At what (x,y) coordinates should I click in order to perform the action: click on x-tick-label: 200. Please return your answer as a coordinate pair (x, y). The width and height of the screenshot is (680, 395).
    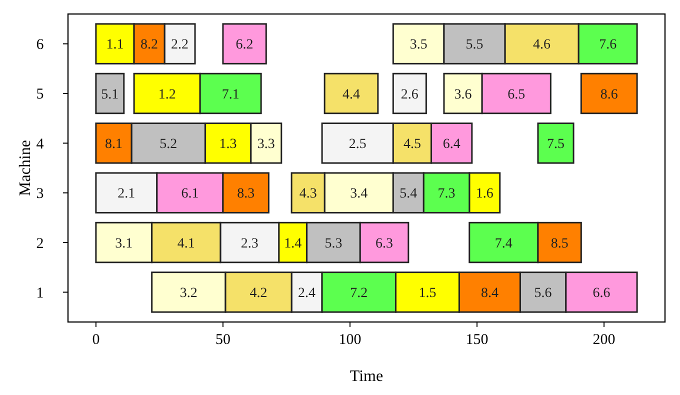
    Looking at the image, I should click on (604, 340).